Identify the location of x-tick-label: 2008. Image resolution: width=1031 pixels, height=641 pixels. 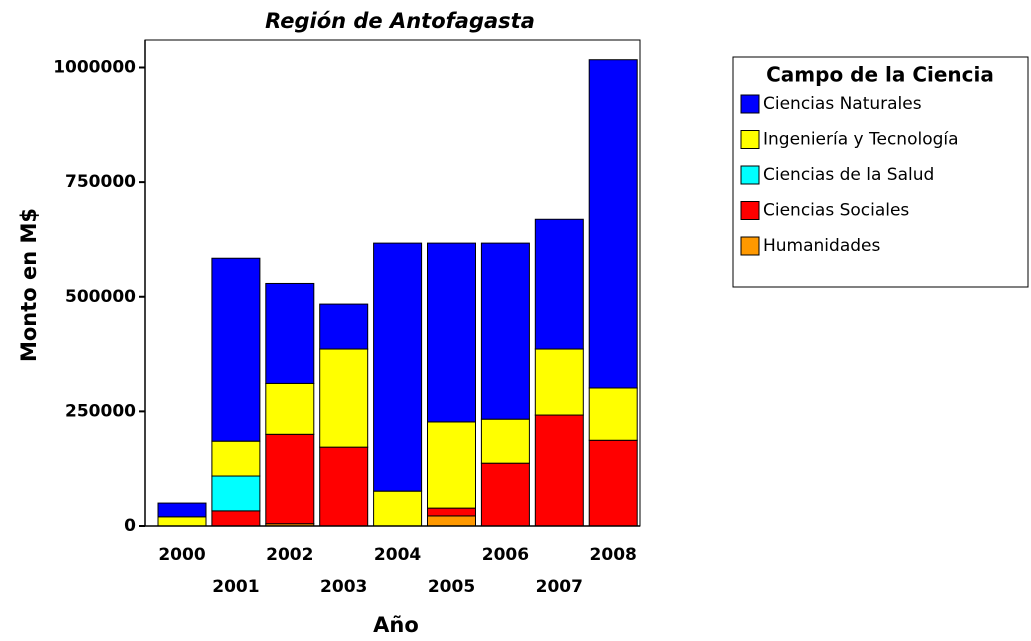
(613, 555).